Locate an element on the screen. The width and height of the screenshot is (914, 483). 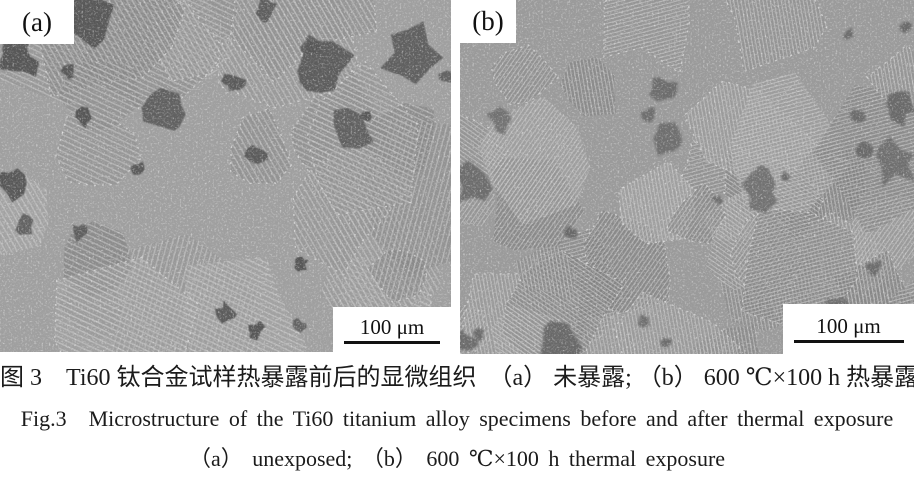
scale-bar-b-label: 100 μm is located at coordinates (848, 326).